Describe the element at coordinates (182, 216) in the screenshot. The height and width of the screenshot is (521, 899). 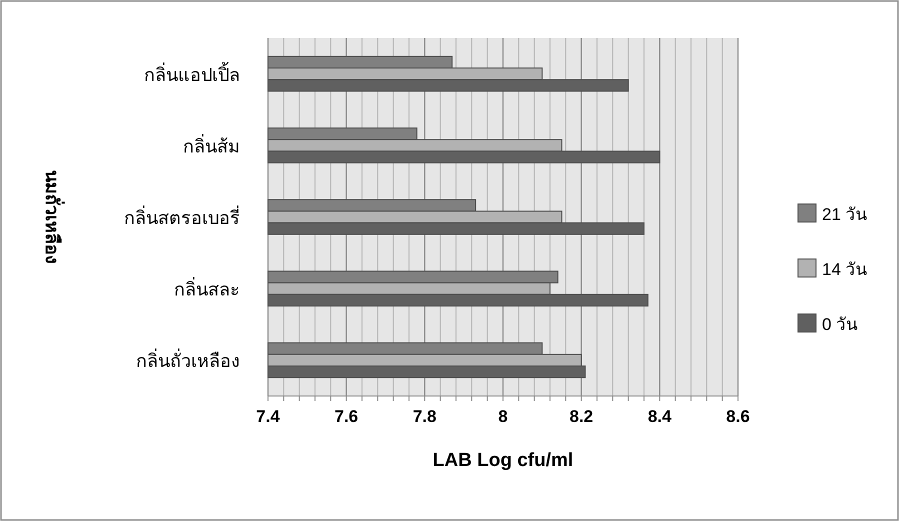
I see `y-tick-label: กลิ่นสตรอเบอรี่` at that location.